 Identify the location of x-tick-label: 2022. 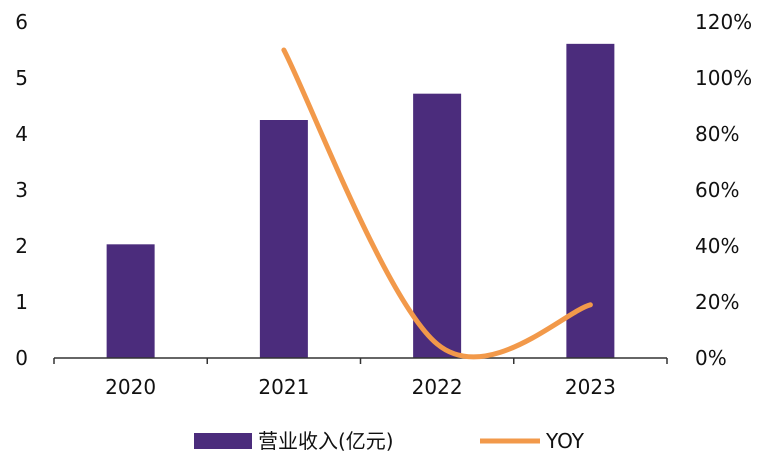
(437, 387).